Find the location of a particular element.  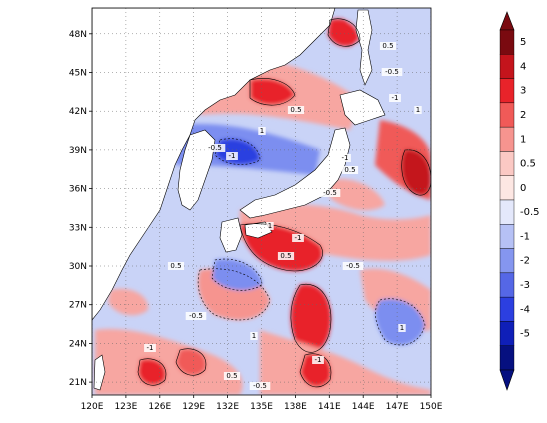

colorbar-label: 1 is located at coordinates (523, 139).